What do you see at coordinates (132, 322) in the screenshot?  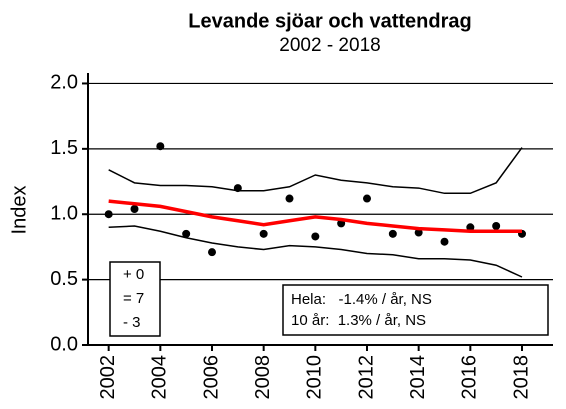 I see `count-label: - 3` at bounding box center [132, 322].